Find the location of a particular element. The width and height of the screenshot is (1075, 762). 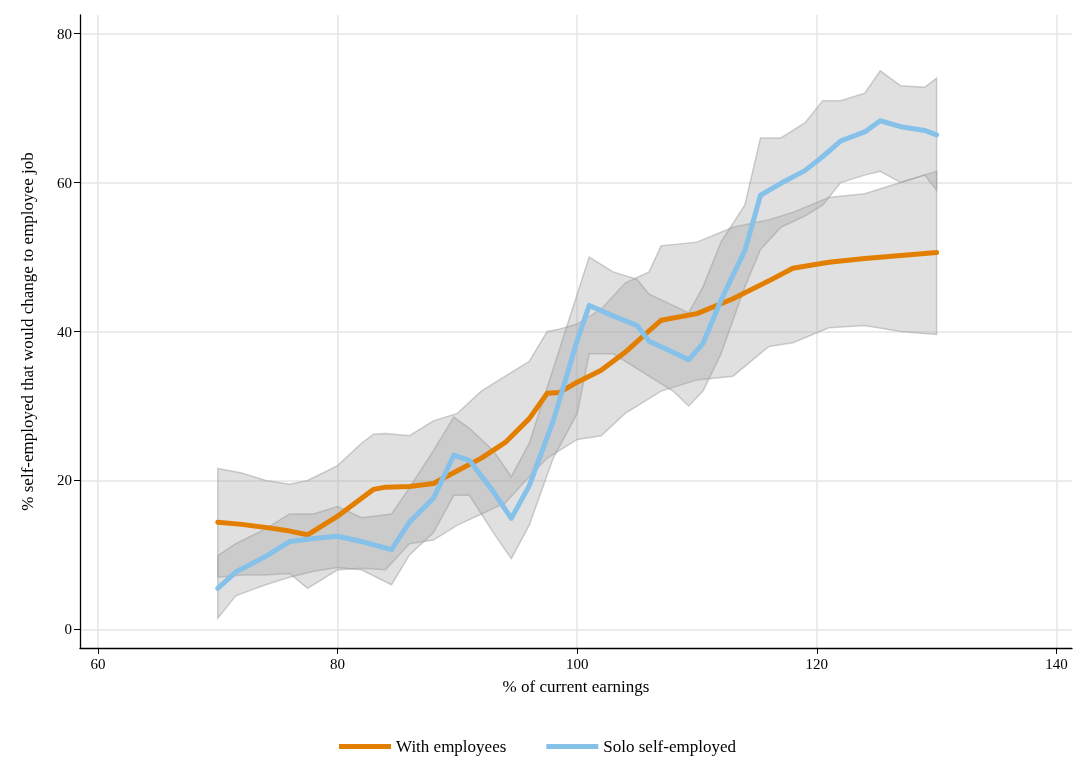

y-axis-title: % self-employed that would change to employee job is located at coordinates (27, 331).